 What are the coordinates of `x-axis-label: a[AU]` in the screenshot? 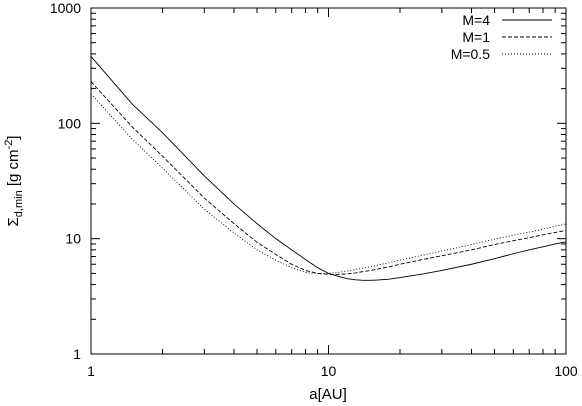 It's located at (328, 394).